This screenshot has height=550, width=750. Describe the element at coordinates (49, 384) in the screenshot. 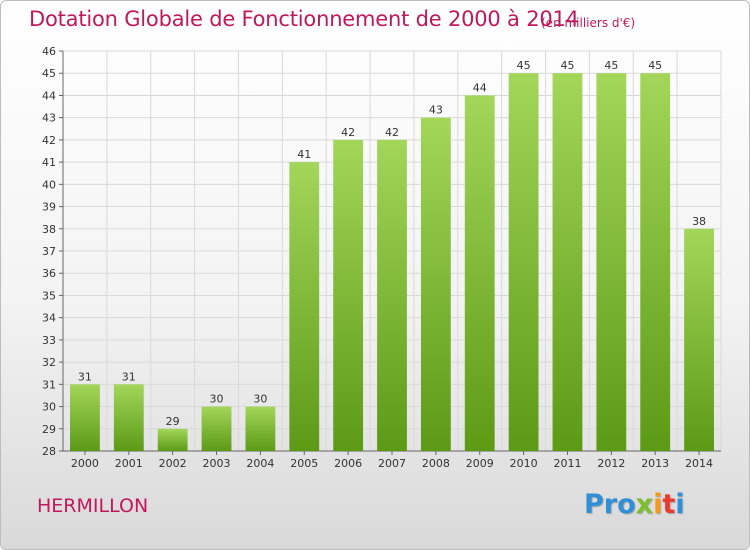

I see `y-tick-label: 31` at that location.